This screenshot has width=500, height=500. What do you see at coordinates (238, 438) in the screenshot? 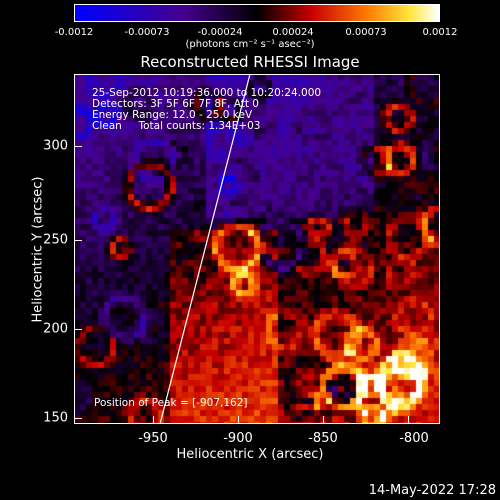
I see `x-tick-label: -900` at bounding box center [238, 438].